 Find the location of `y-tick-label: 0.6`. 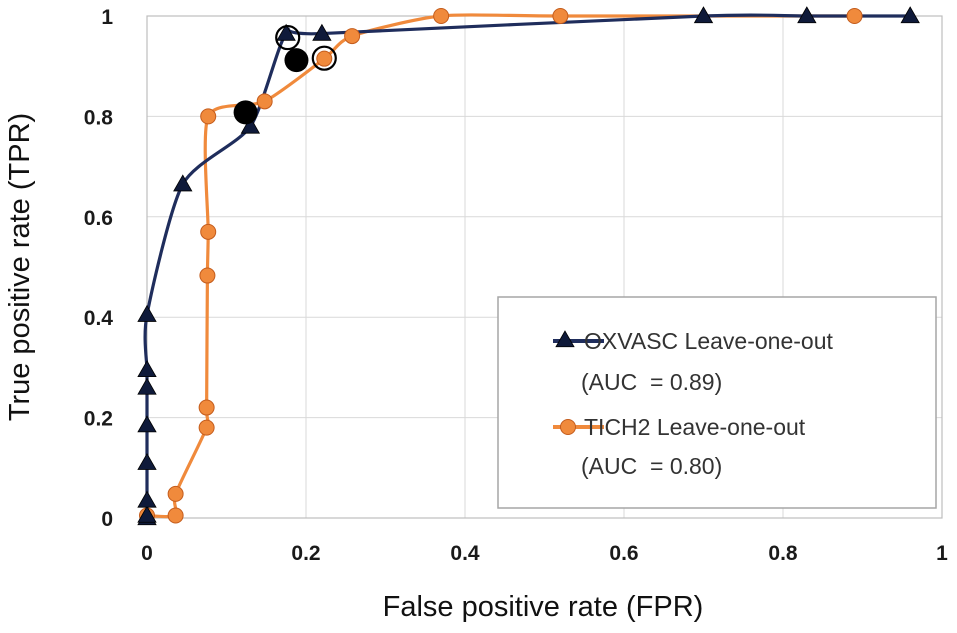

y-tick-label: 0.6 is located at coordinates (98, 218).